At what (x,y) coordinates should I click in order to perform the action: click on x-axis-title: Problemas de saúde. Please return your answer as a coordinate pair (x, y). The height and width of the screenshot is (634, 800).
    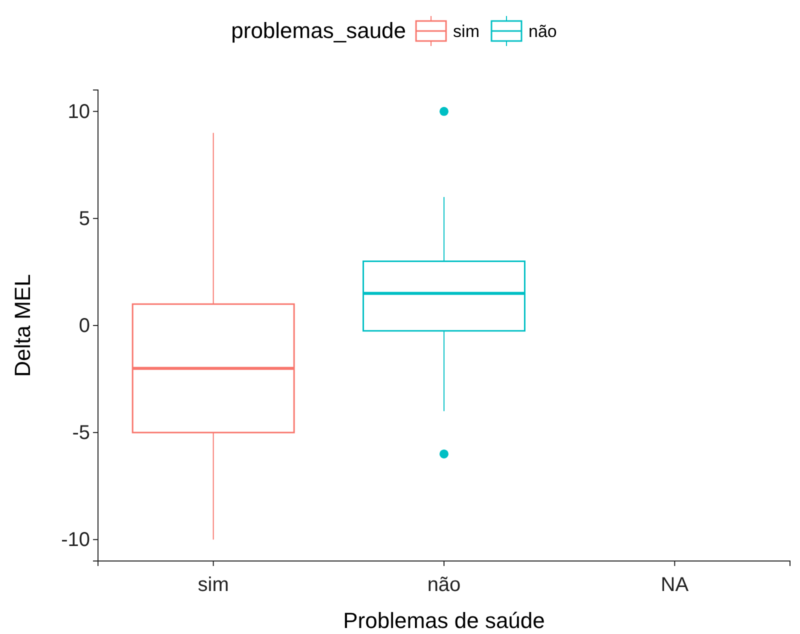
    Looking at the image, I should click on (444, 620).